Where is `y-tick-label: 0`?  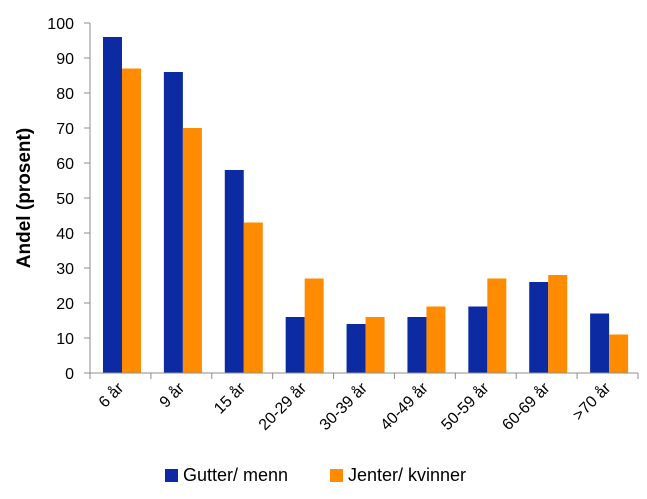 y-tick-label: 0 is located at coordinates (69, 374).